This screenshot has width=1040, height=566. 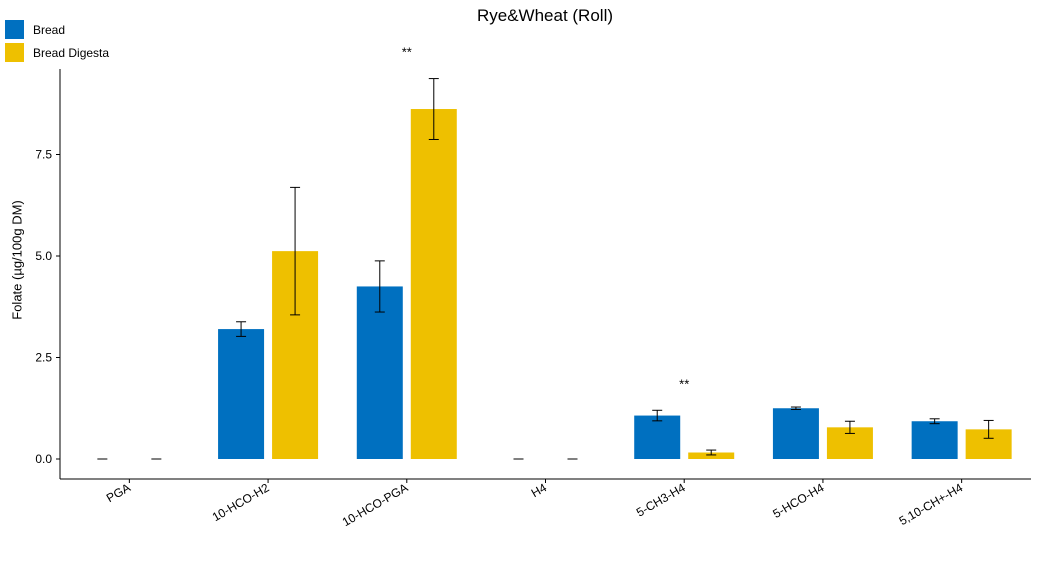 I want to click on x-tick-label: 10-HCO-PGA, so click(x=375, y=504).